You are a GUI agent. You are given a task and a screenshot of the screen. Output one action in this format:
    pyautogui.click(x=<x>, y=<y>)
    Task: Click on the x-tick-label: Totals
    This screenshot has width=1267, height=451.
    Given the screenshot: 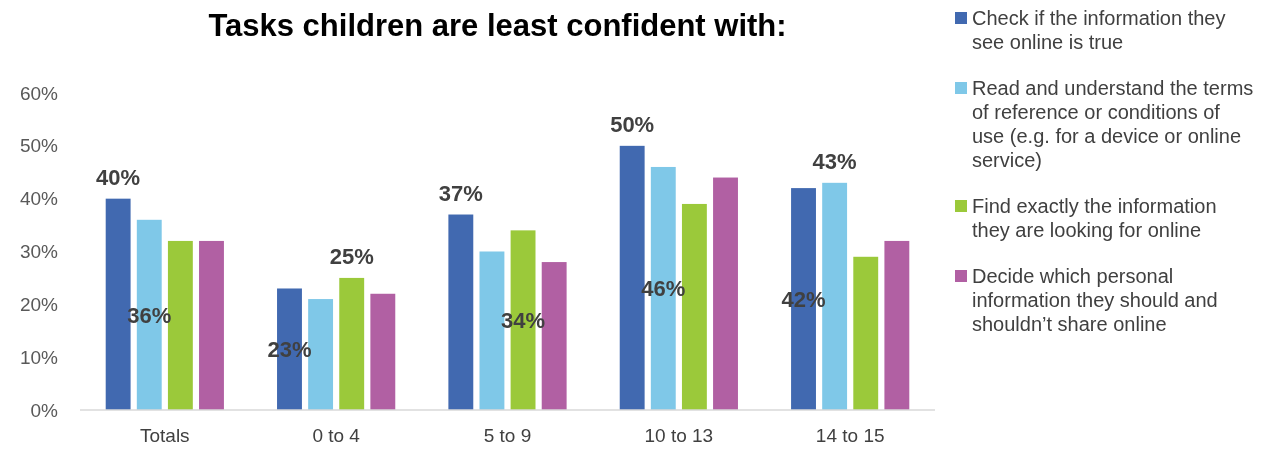 What is the action you would take?
    pyautogui.click(x=164, y=435)
    